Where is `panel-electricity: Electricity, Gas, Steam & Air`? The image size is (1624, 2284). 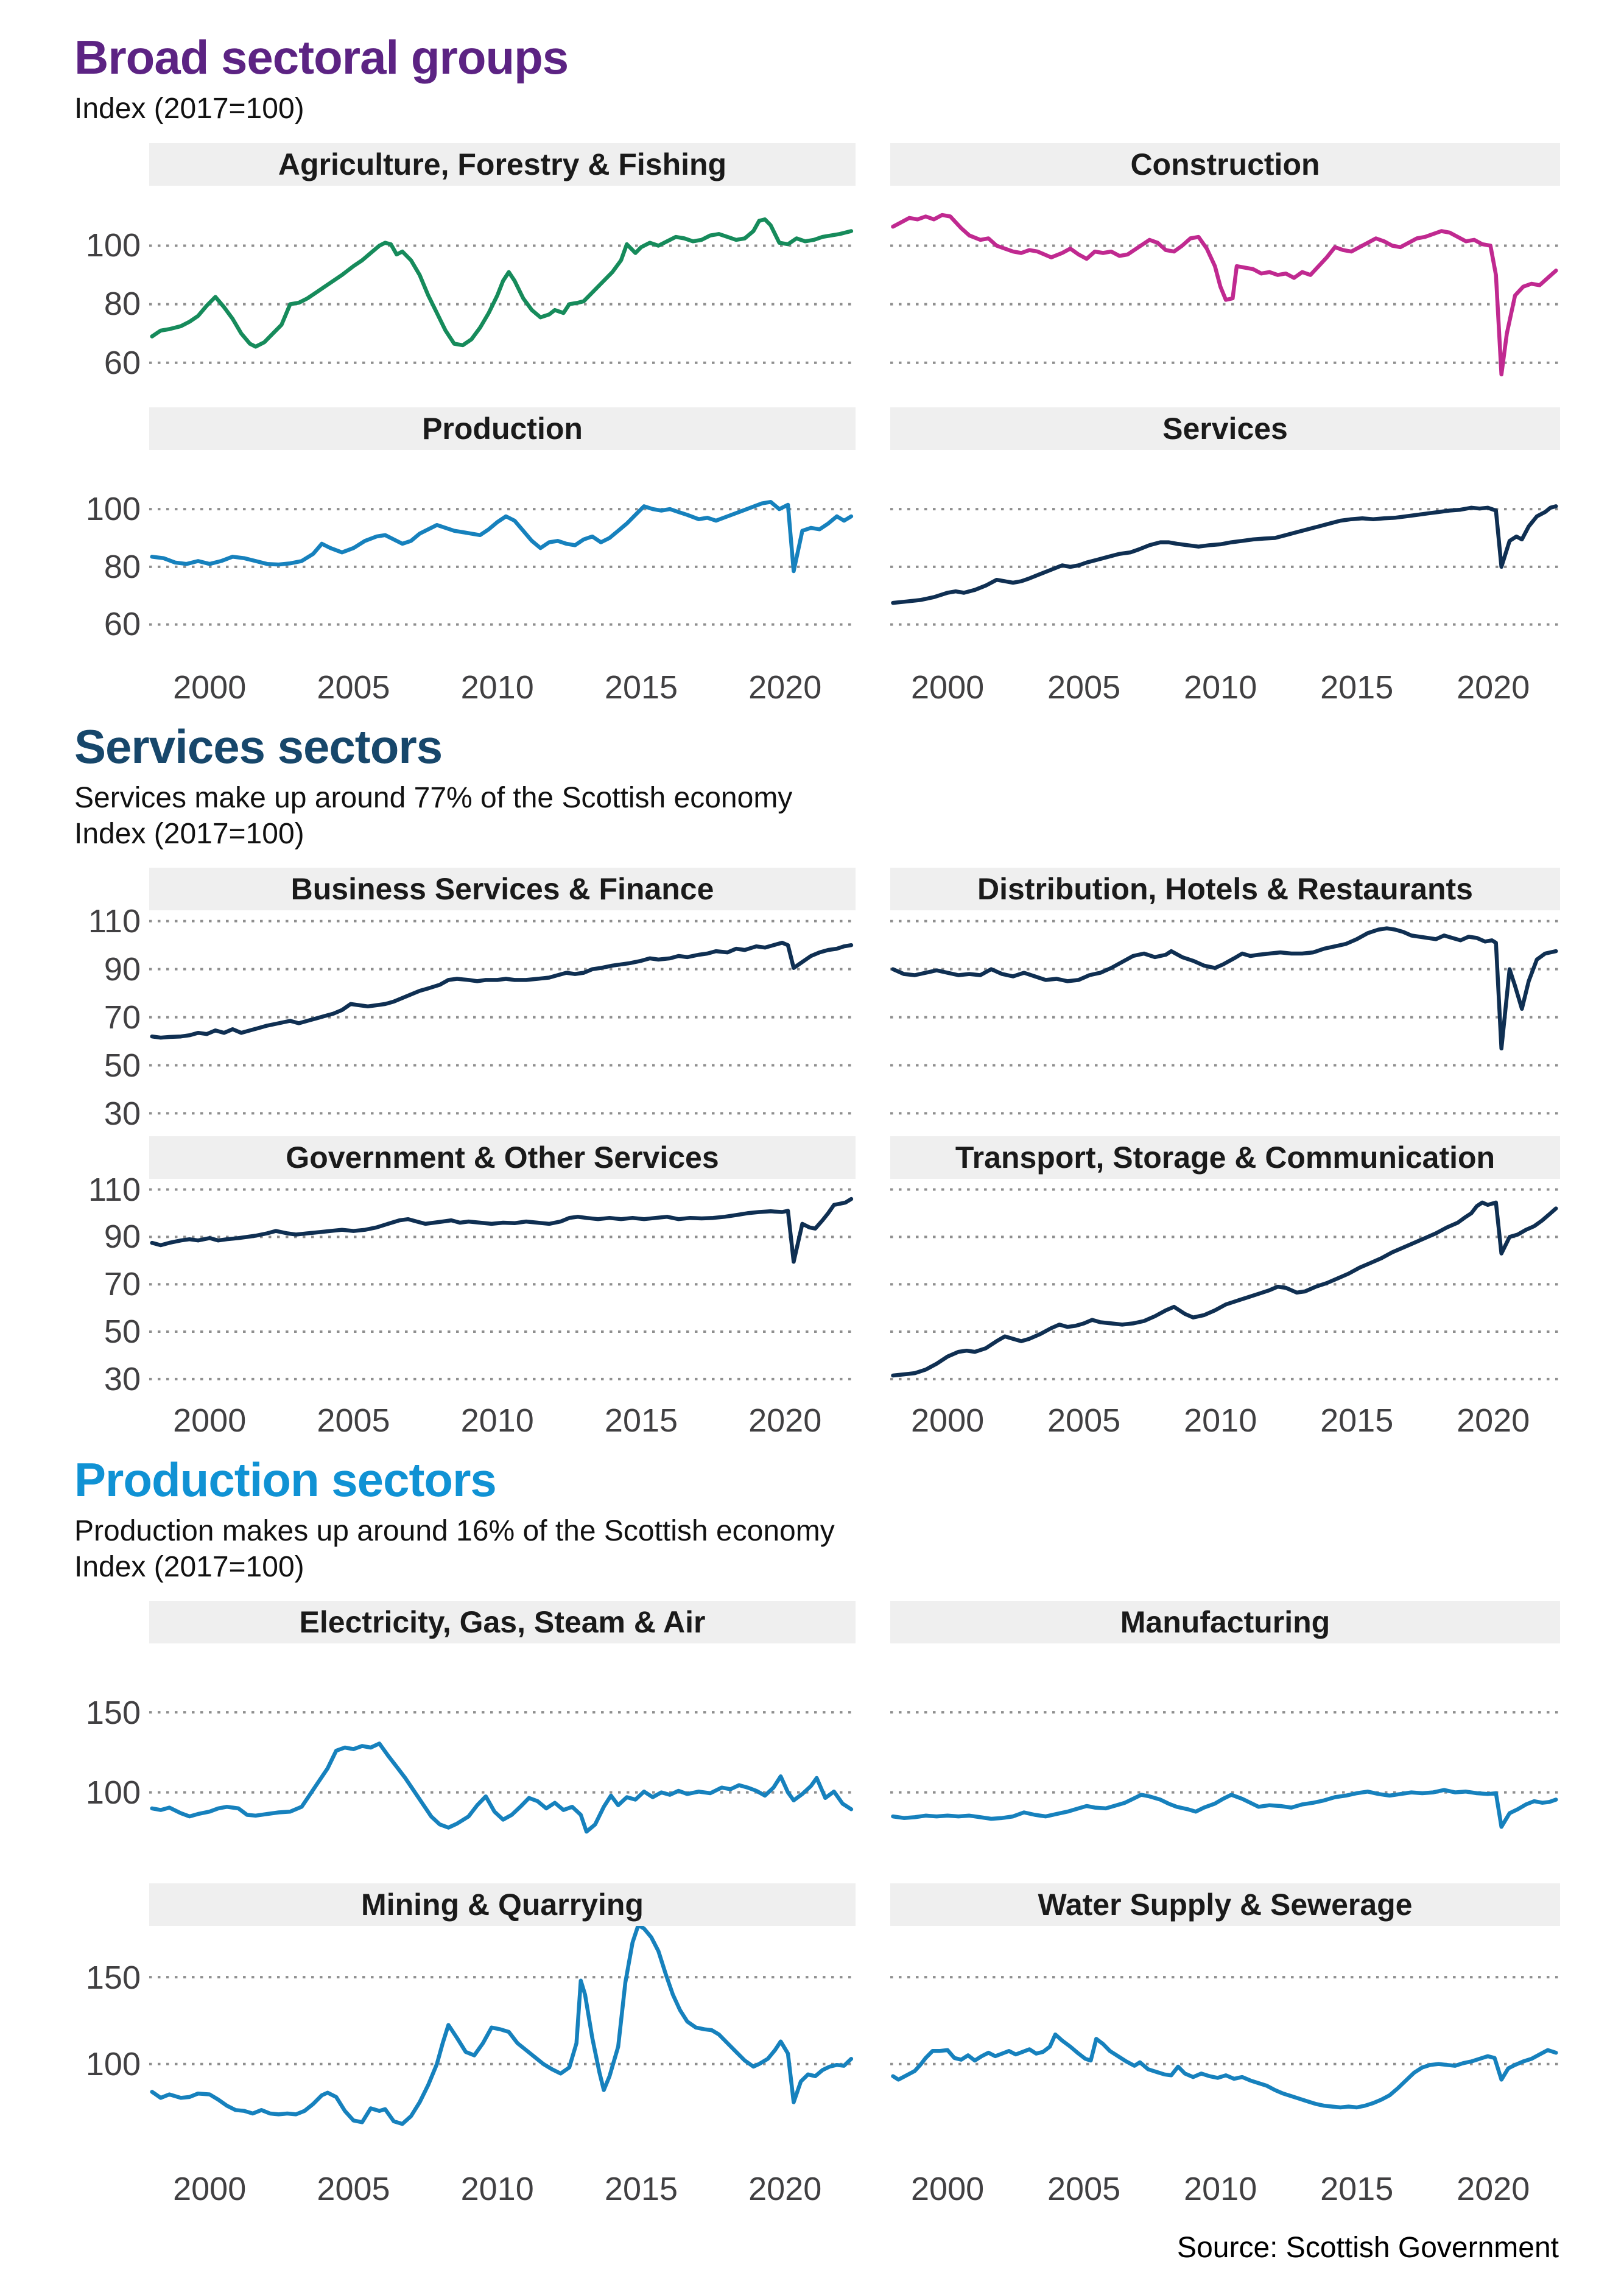
panel-electricity: Electricity, Gas, Steam & Air is located at coordinates (502, 1740).